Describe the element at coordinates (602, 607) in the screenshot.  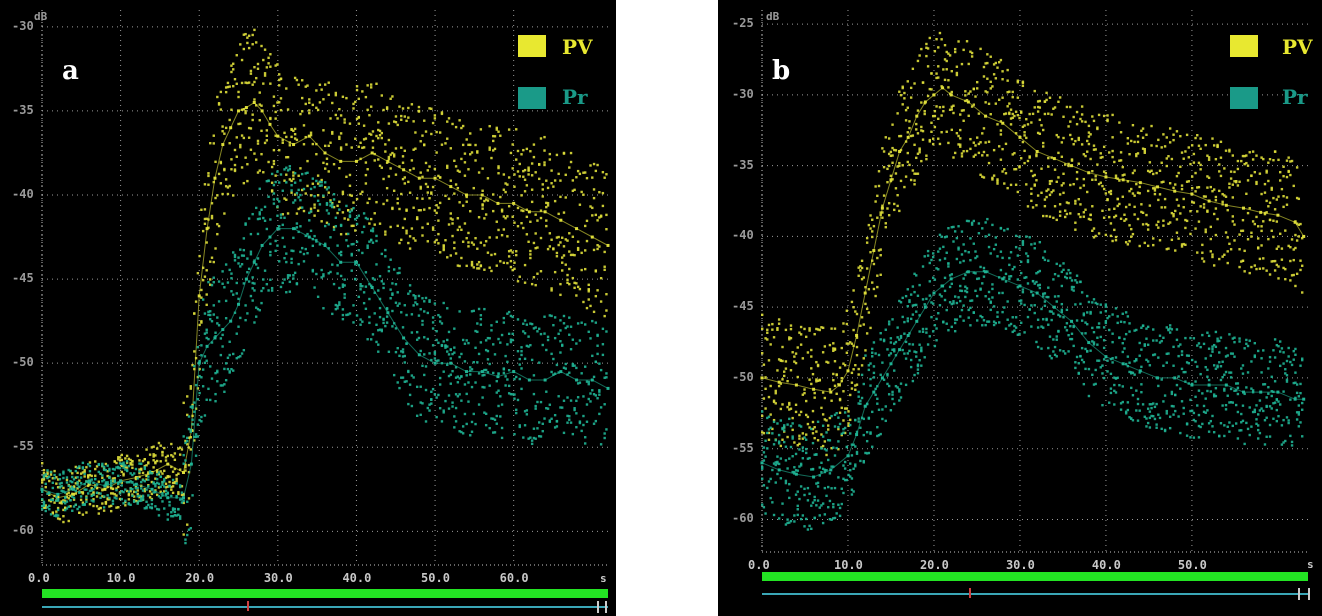
I see `timeline-end-handle-a` at that location.